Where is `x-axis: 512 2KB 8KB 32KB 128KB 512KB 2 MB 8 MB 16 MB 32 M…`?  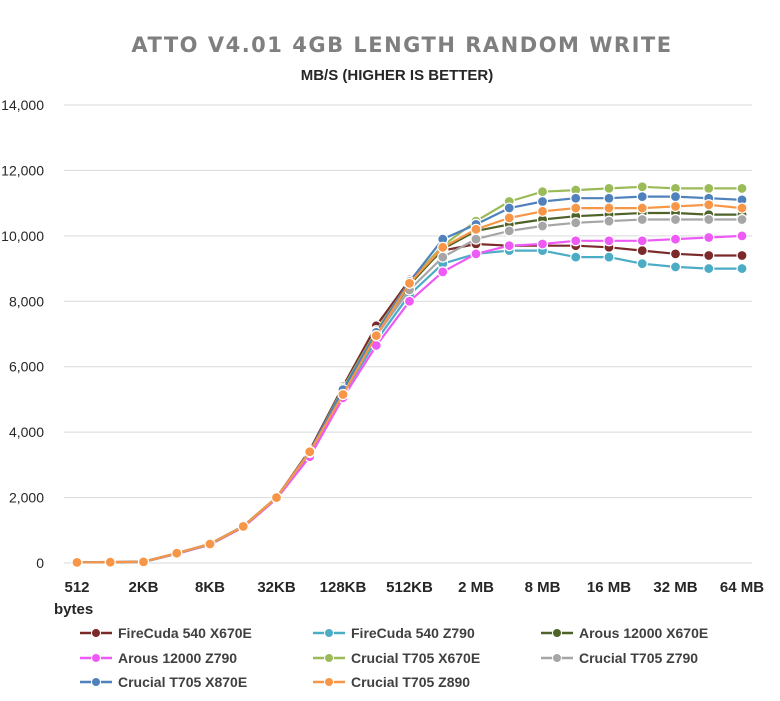
x-axis: 512 2KB 8KB 32KB 128KB 512KB 2 MB 8 MB 16 MB 32 M… is located at coordinates (414, 587).